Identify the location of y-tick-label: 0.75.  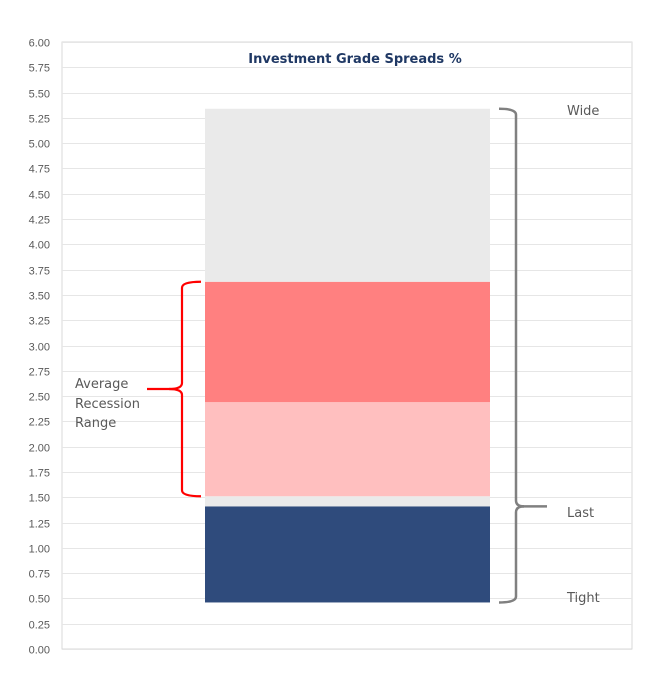
(39, 575).